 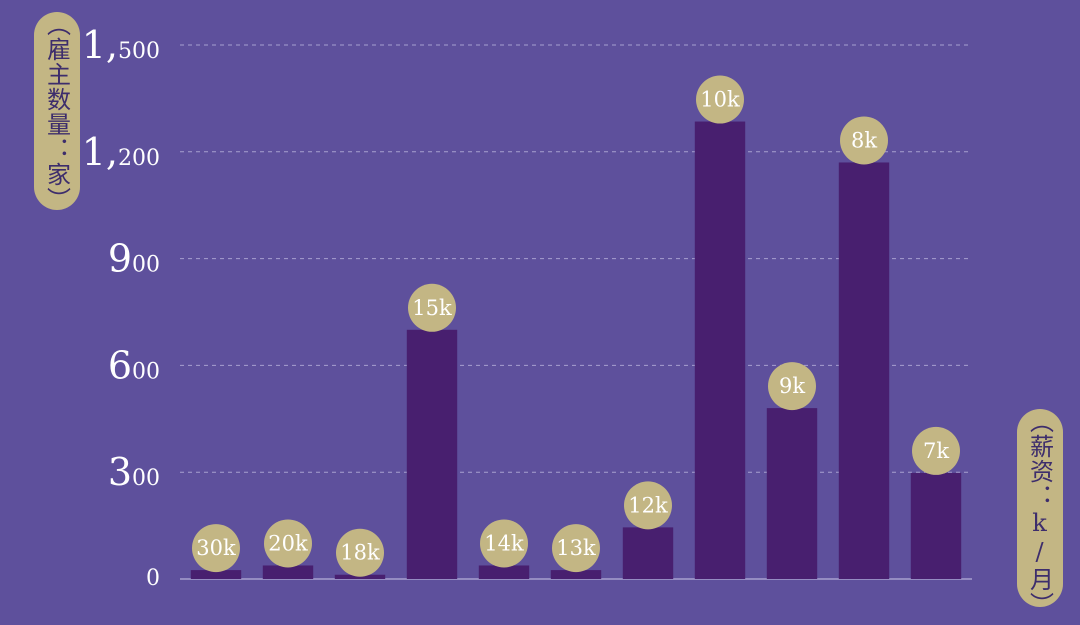 I want to click on bar-label: 9k, so click(x=792, y=386).